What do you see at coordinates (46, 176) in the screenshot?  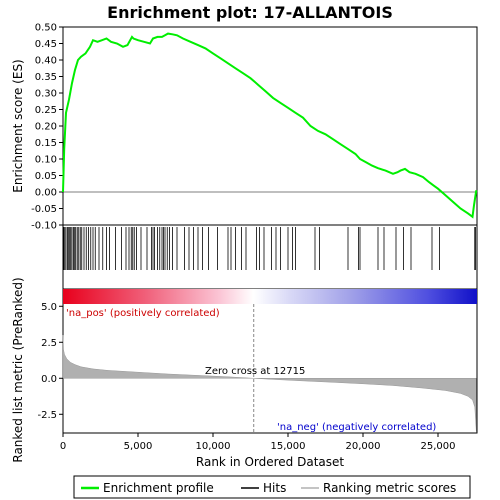 I see `es-tick-label-3: 0.05` at bounding box center [46, 176].